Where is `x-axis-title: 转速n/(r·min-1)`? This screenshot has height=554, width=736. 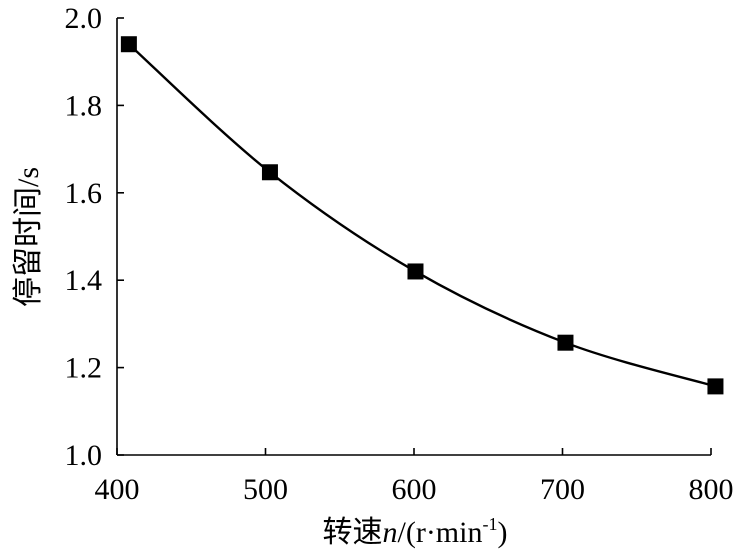
x-axis-title: 转速n/(r·min-1) is located at coordinates (415, 531).